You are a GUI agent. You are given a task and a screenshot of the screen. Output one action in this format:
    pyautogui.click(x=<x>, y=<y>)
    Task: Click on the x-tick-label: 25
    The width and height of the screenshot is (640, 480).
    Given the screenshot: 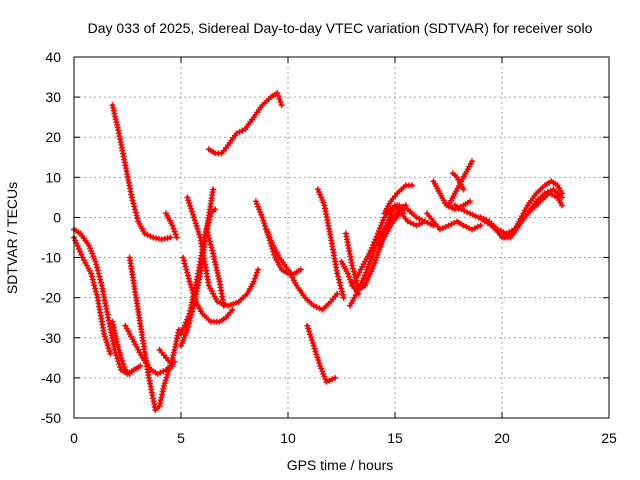 What is the action you would take?
    pyautogui.click(x=609, y=438)
    